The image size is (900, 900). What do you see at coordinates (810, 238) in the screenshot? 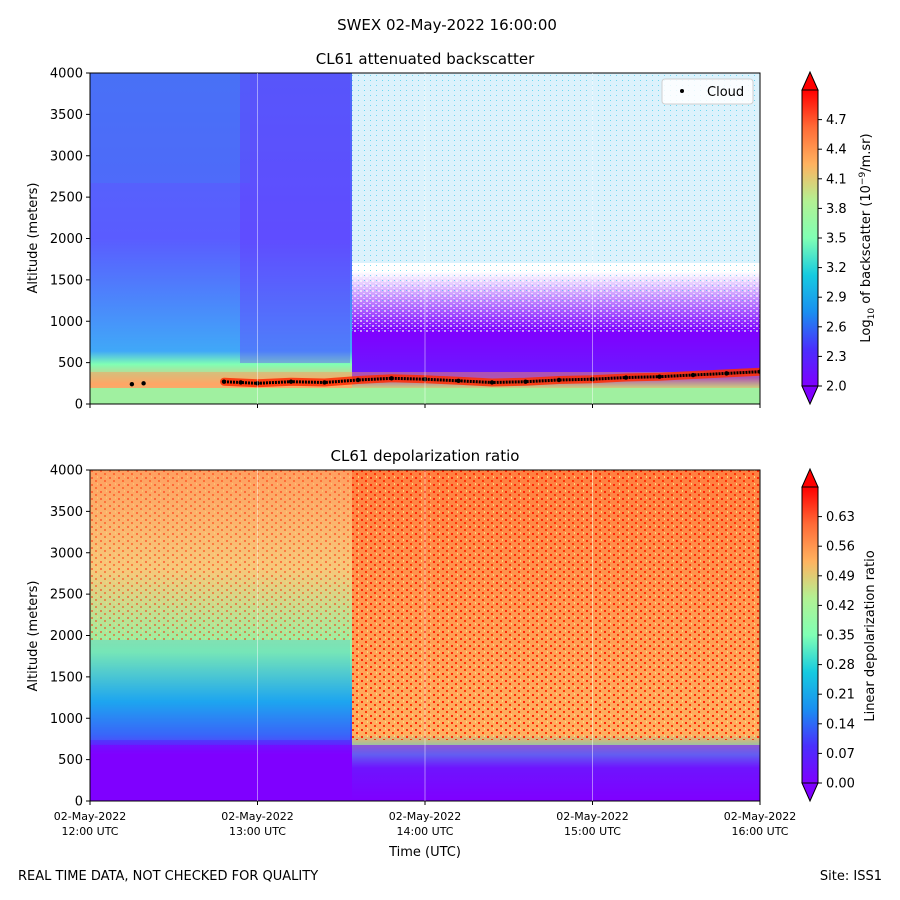
I see `backscatter-colorbar-bar` at bounding box center [810, 238].